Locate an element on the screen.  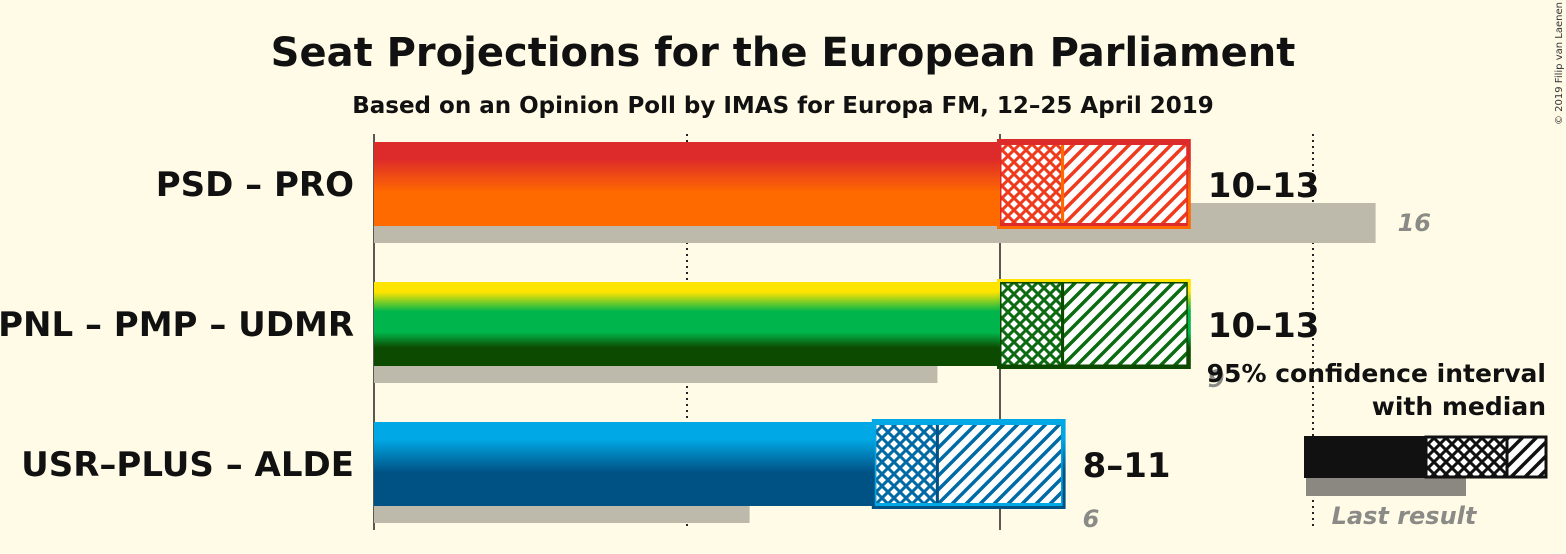
last-result-label: 16 is located at coordinates (1414, 223).